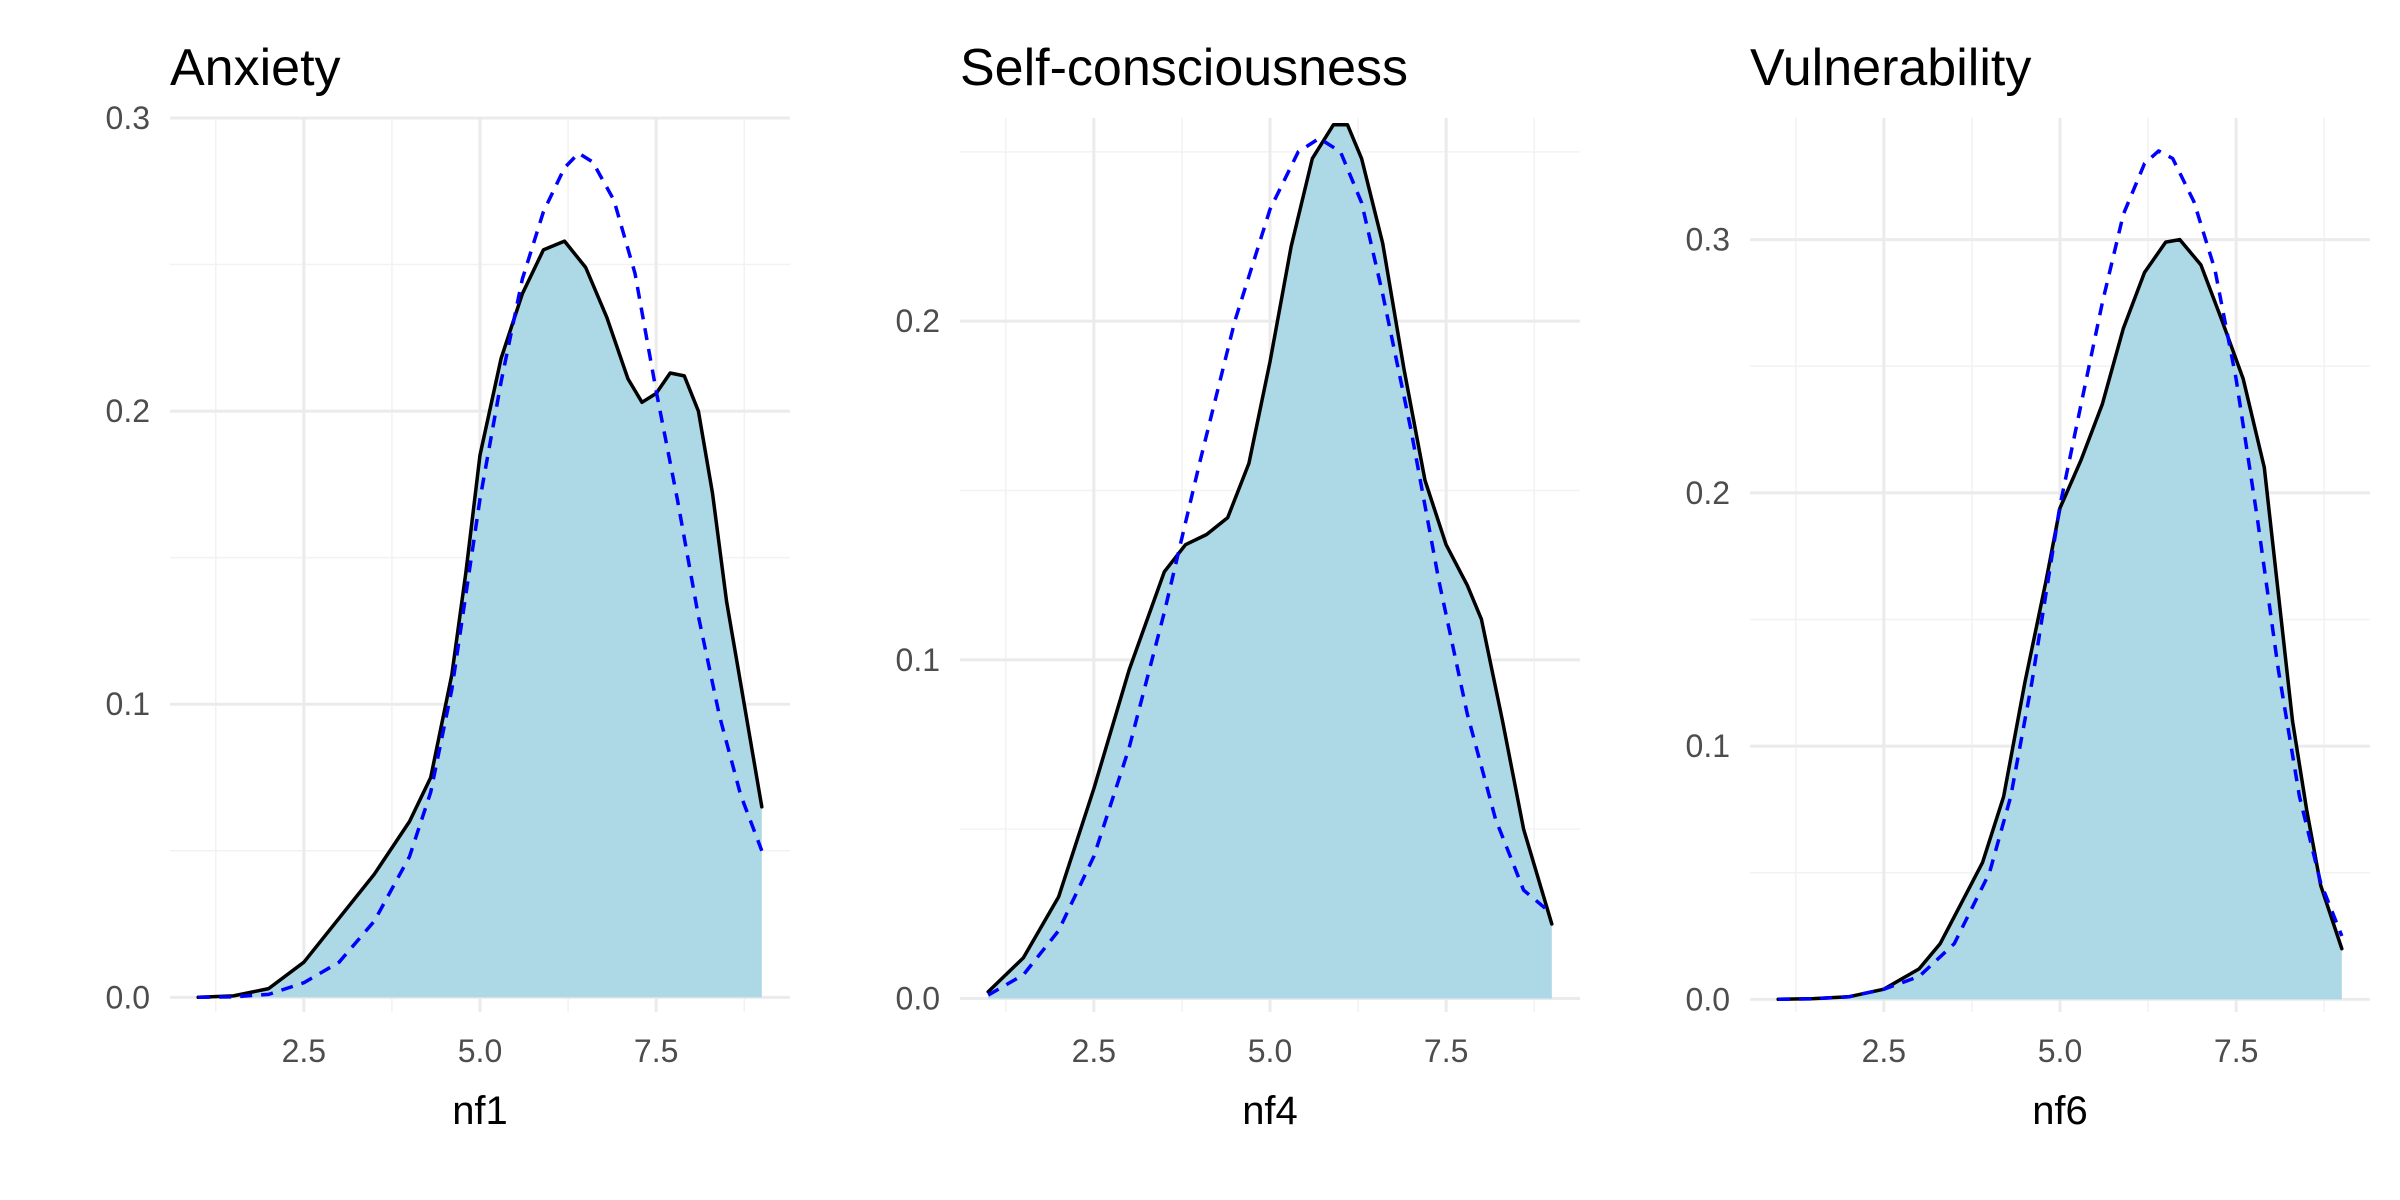 The image size is (2400, 1200). Describe the element at coordinates (255, 68) in the screenshot. I see `panel-title: Anxiety` at that location.